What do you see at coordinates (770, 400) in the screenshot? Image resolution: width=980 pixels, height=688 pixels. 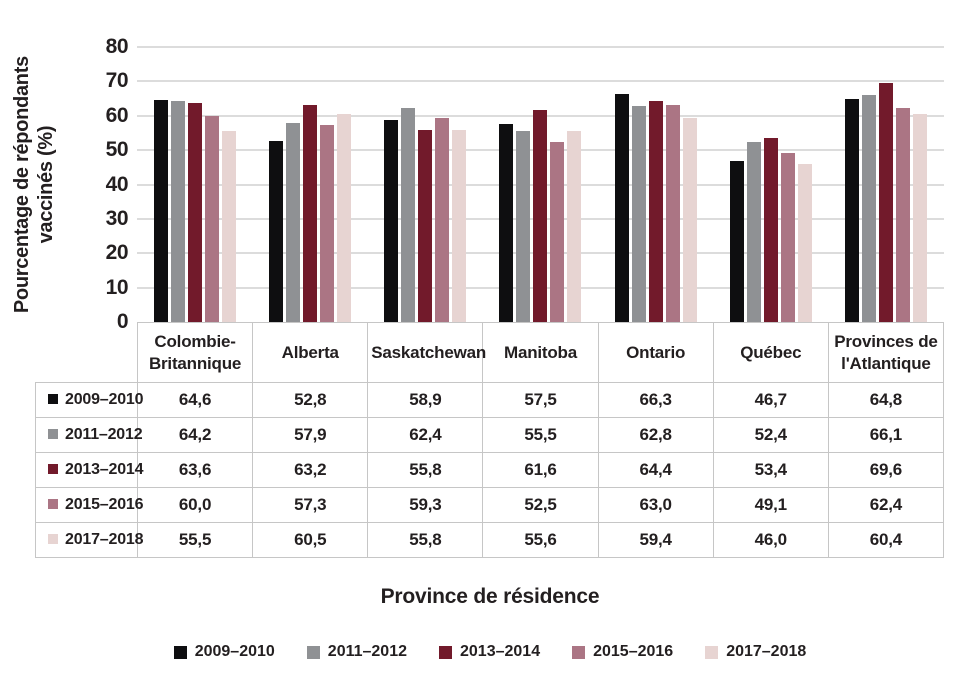 I see `table-value-cell: 46,7` at bounding box center [770, 400].